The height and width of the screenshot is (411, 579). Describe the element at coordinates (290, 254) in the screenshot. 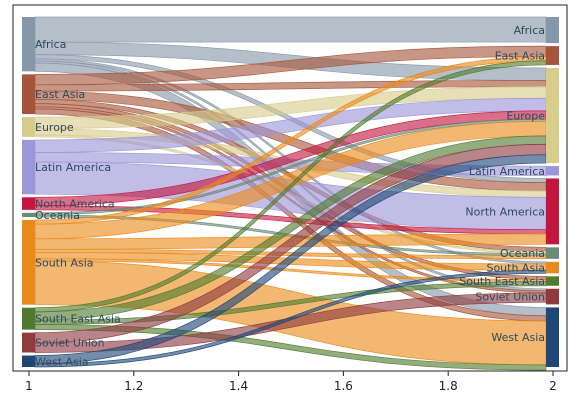

I see `flow-south-asia-to-oceania` at that location.